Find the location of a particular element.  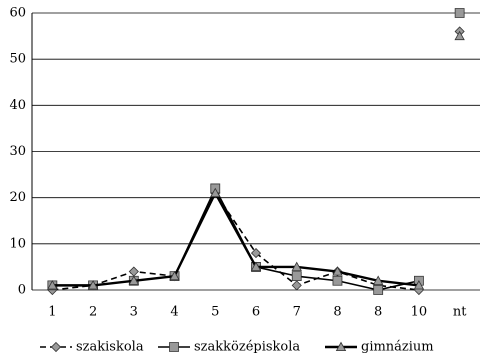

x-tick-label: 7 is located at coordinates (297, 312).